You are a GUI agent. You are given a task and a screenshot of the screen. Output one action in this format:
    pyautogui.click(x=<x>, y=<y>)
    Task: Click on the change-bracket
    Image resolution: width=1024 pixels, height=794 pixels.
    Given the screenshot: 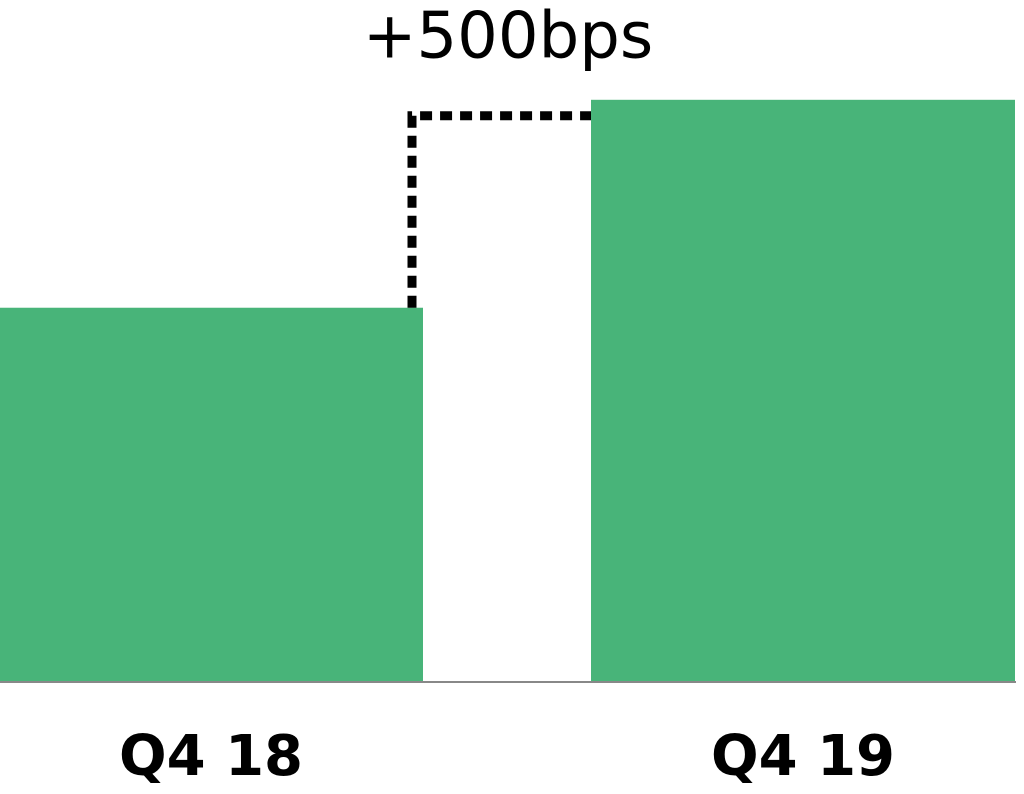 What is the action you would take?
    pyautogui.click(x=499, y=209)
    